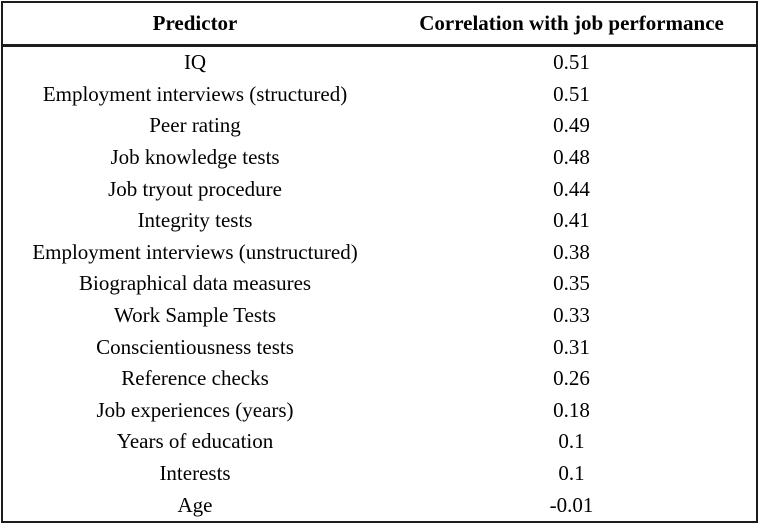  Describe the element at coordinates (379, 505) in the screenshot. I see `table-row: Age -0.01` at that location.